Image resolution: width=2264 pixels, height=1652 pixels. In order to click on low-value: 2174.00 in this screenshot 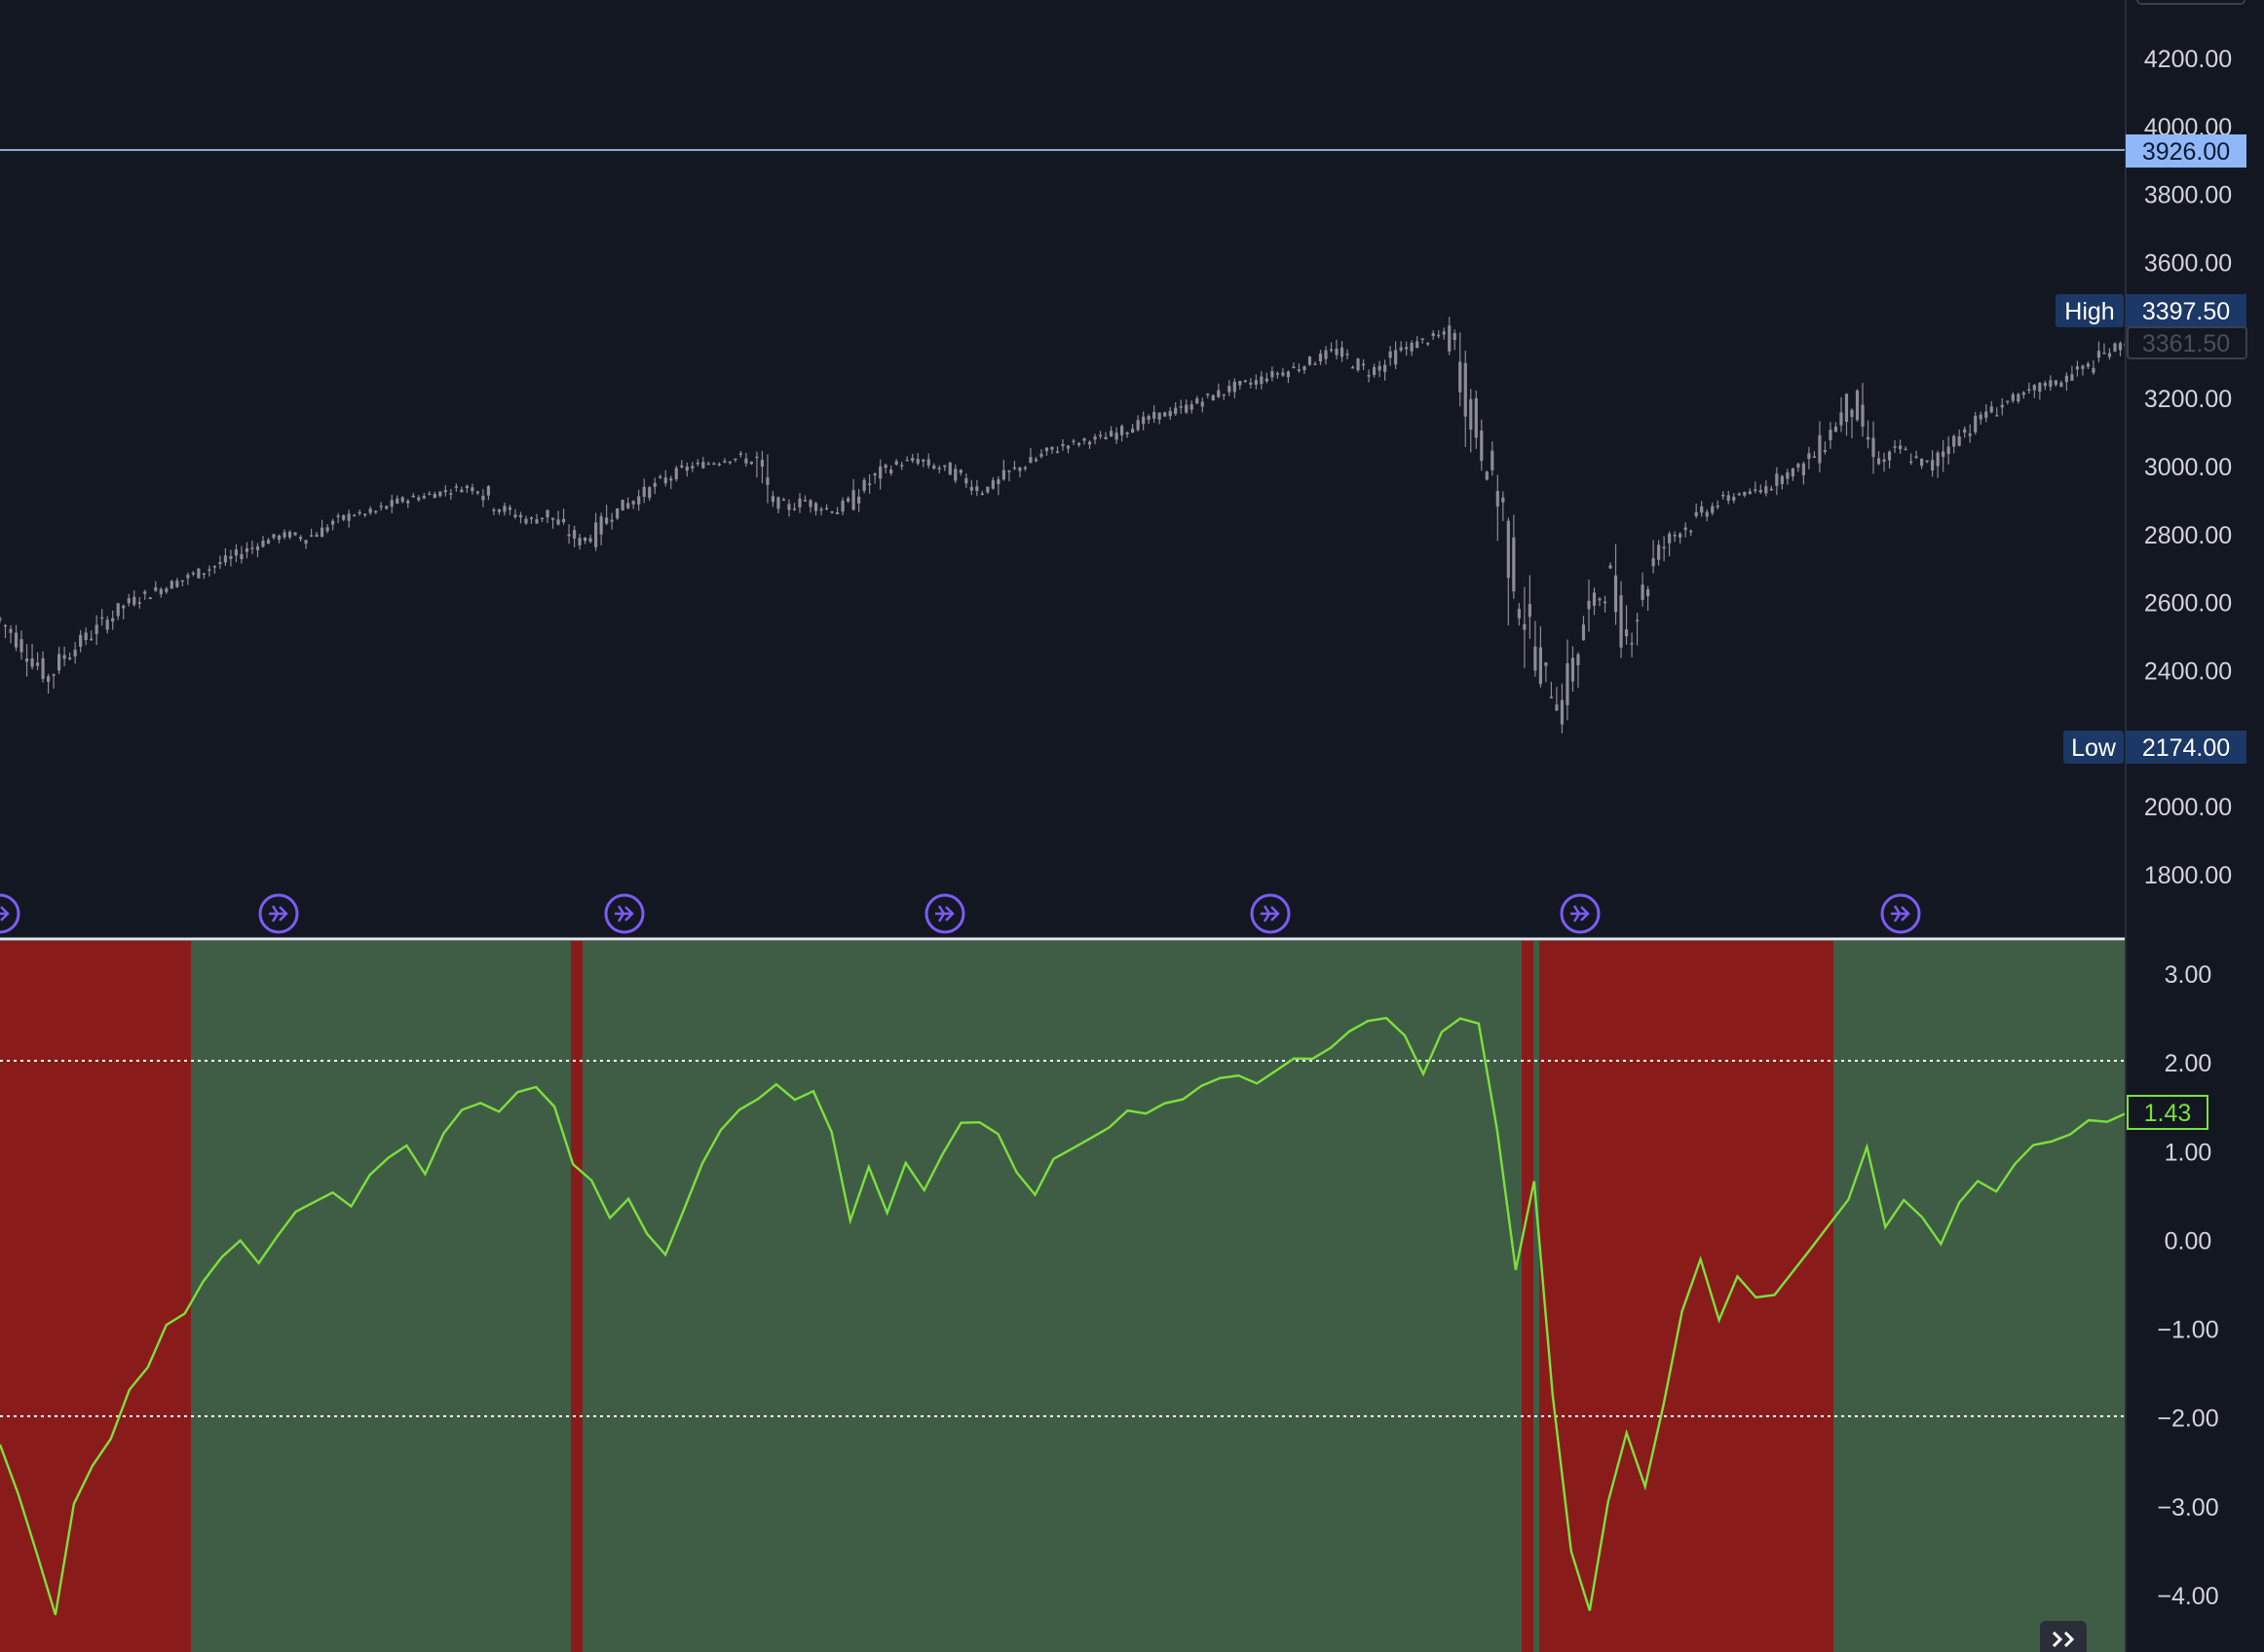, I will do `click(2186, 748)`.